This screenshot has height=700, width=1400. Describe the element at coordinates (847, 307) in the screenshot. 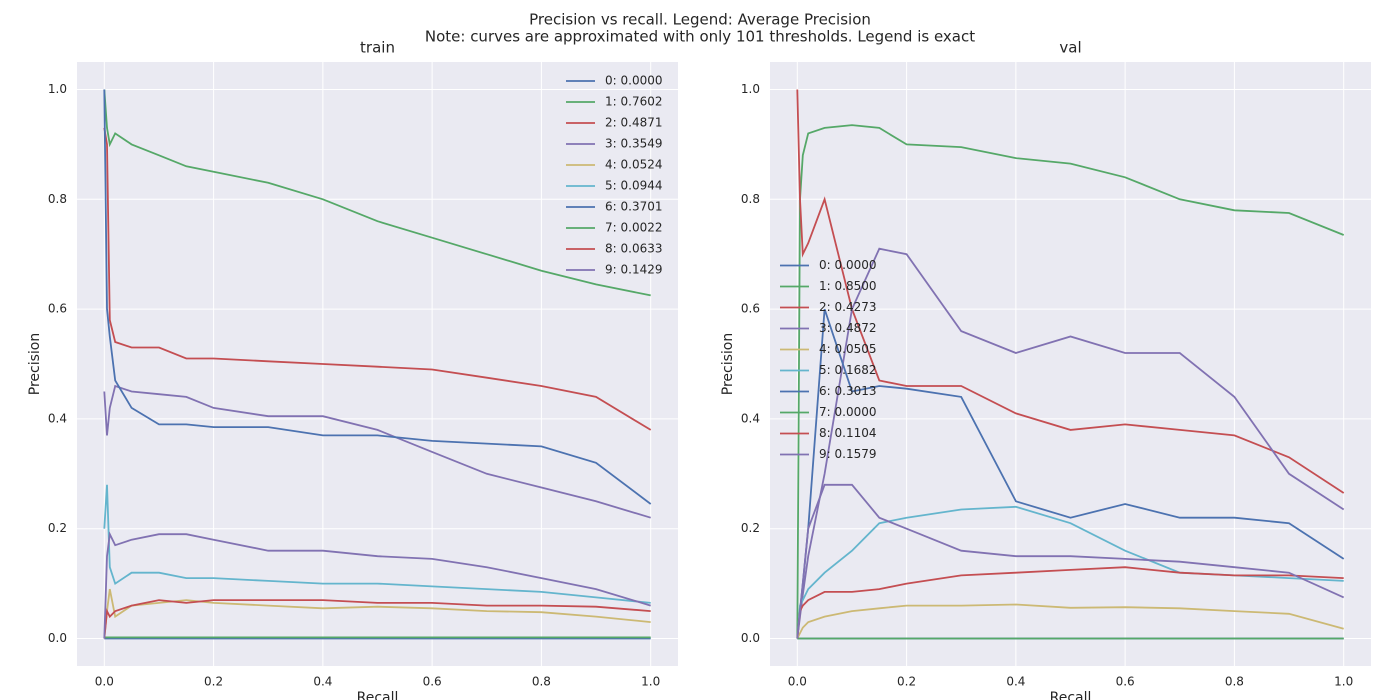

I see `legend-label: 2: 0.4273` at that location.